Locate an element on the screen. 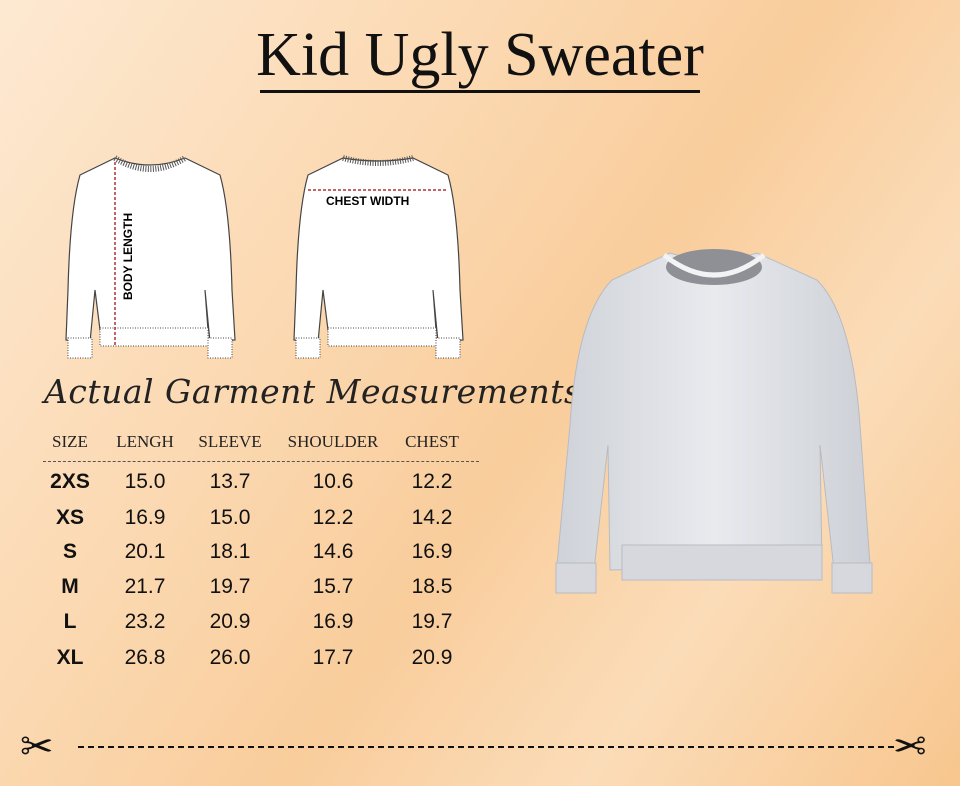  scissors-icon-right: ✂ is located at coordinates (910, 747).